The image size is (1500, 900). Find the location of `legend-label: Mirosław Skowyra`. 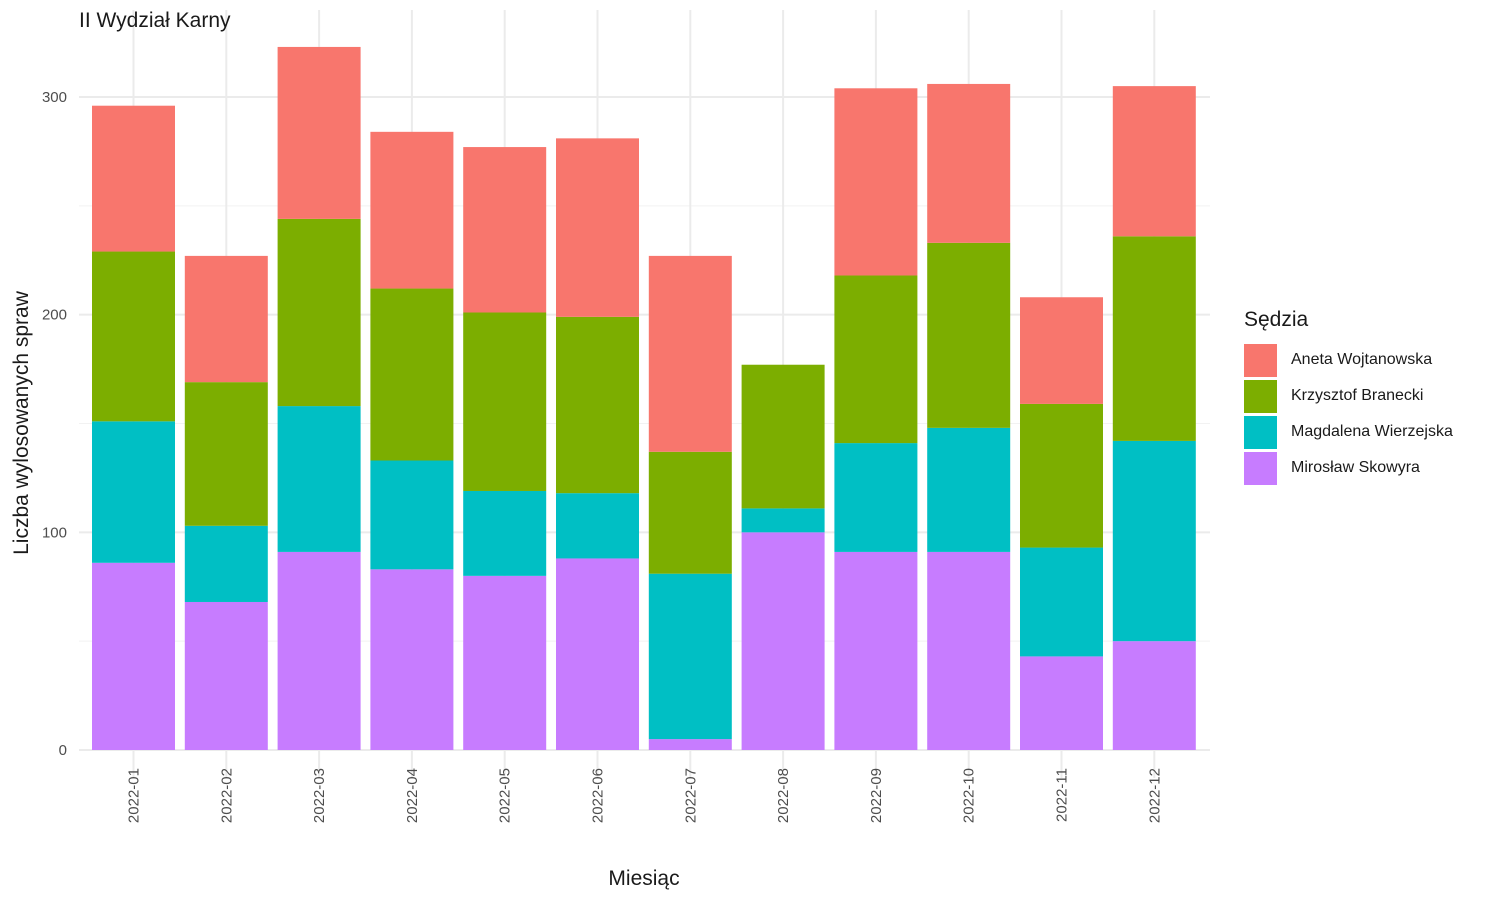

legend-label: Mirosław Skowyra is located at coordinates (1355, 467).